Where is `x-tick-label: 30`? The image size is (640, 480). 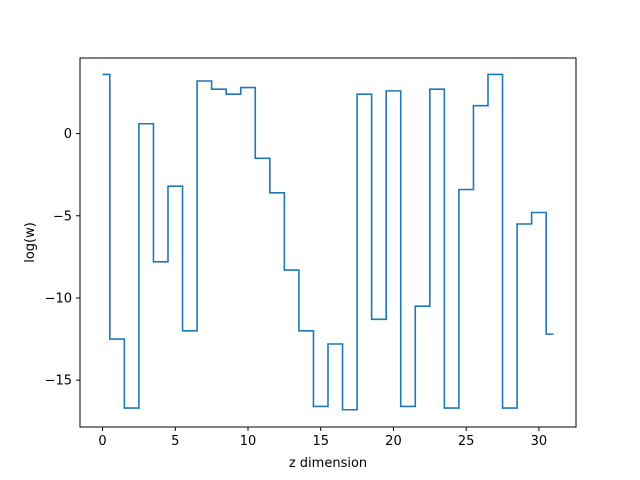
x-tick-label: 30 is located at coordinates (539, 441).